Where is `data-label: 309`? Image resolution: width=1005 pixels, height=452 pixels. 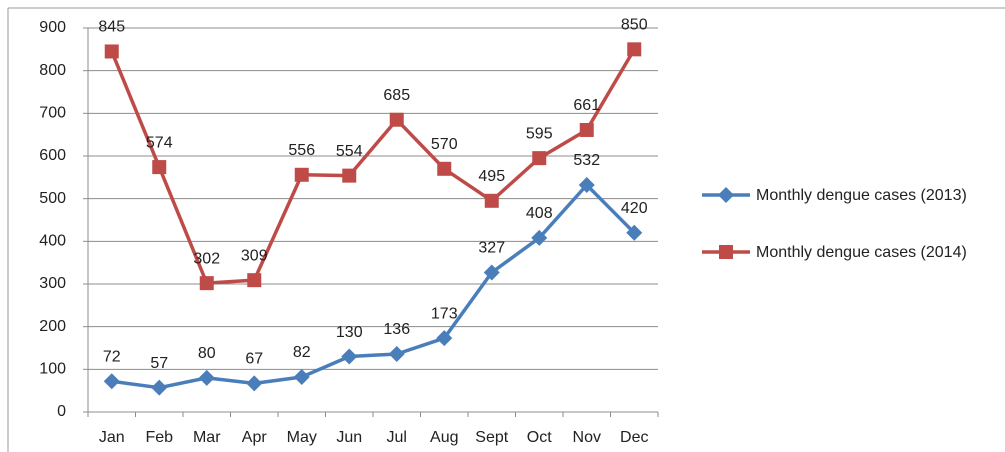 data-label: 309 is located at coordinates (254, 255).